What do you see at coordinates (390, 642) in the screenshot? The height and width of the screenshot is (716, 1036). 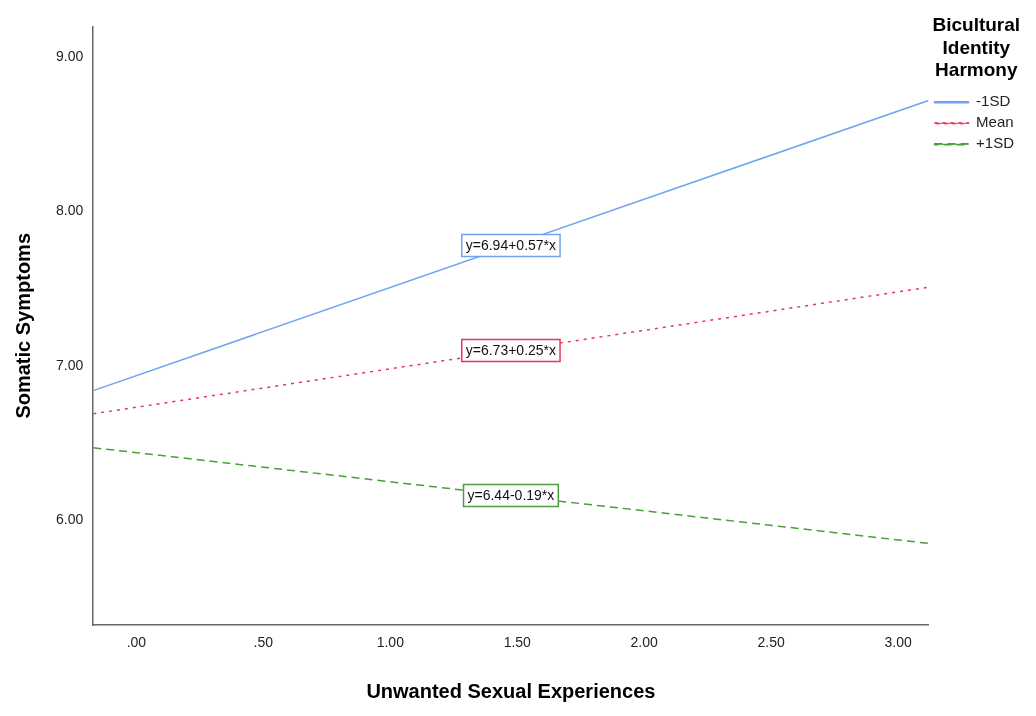 I see `x-tick-label: 1.00` at bounding box center [390, 642].